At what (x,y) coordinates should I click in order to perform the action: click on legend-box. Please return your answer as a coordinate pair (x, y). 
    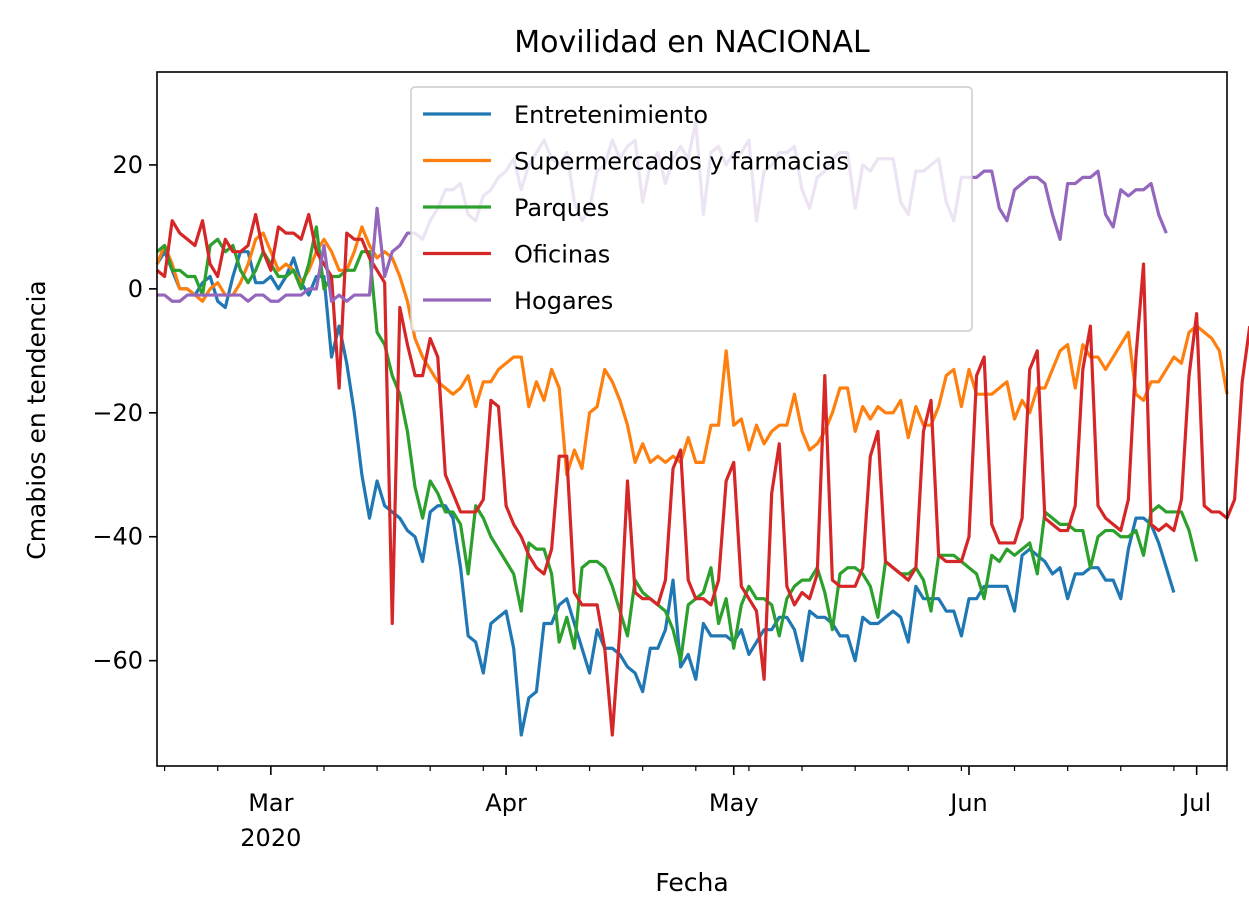
    Looking at the image, I should click on (691, 209).